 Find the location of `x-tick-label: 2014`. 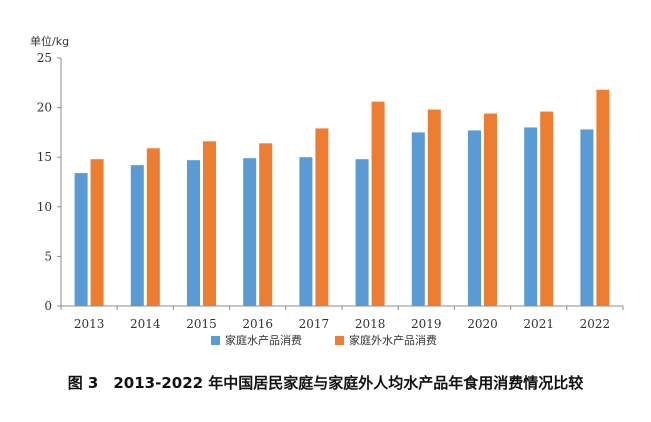

x-tick-label: 2014 is located at coordinates (145, 324).